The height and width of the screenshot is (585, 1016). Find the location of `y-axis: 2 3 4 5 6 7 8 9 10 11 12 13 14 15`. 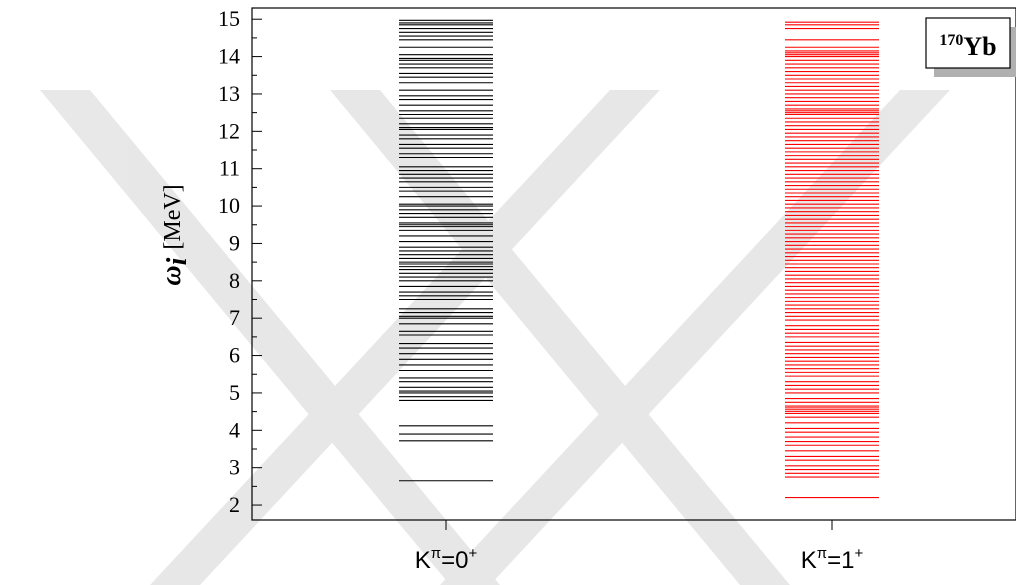

y-axis: 2 3 4 5 6 7 8 9 10 11 12 13 14 15 is located at coordinates (240, 261).